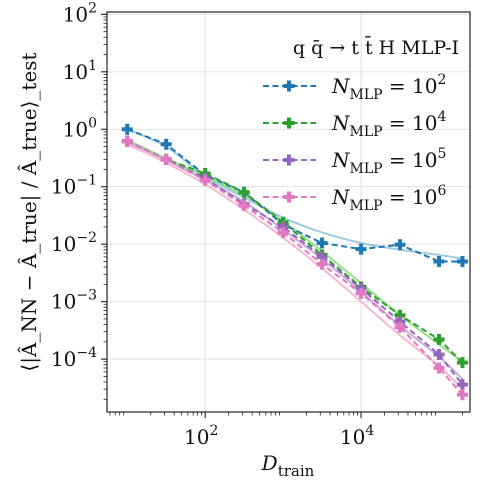 The height and width of the screenshot is (488, 488). What do you see at coordinates (388, 161) in the screenshot?
I see `legend-entry-2: NMLP = 105` at bounding box center [388, 161].